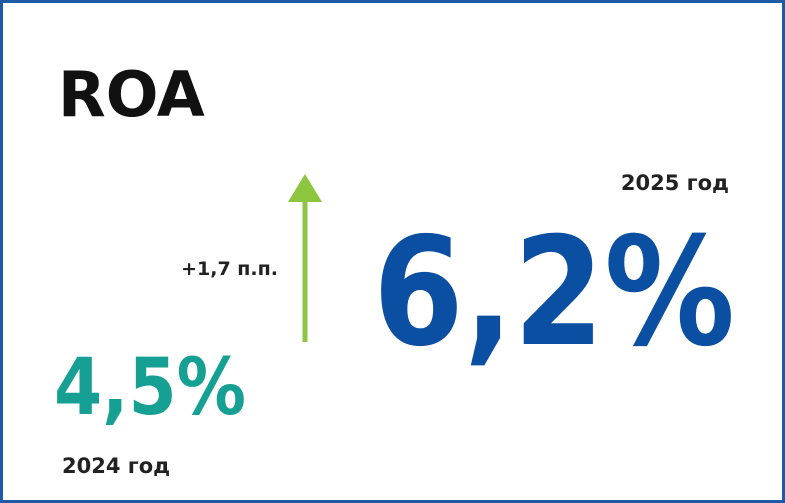 The image size is (785, 503). I want to click on previous-period: 2024 год, so click(116, 466).